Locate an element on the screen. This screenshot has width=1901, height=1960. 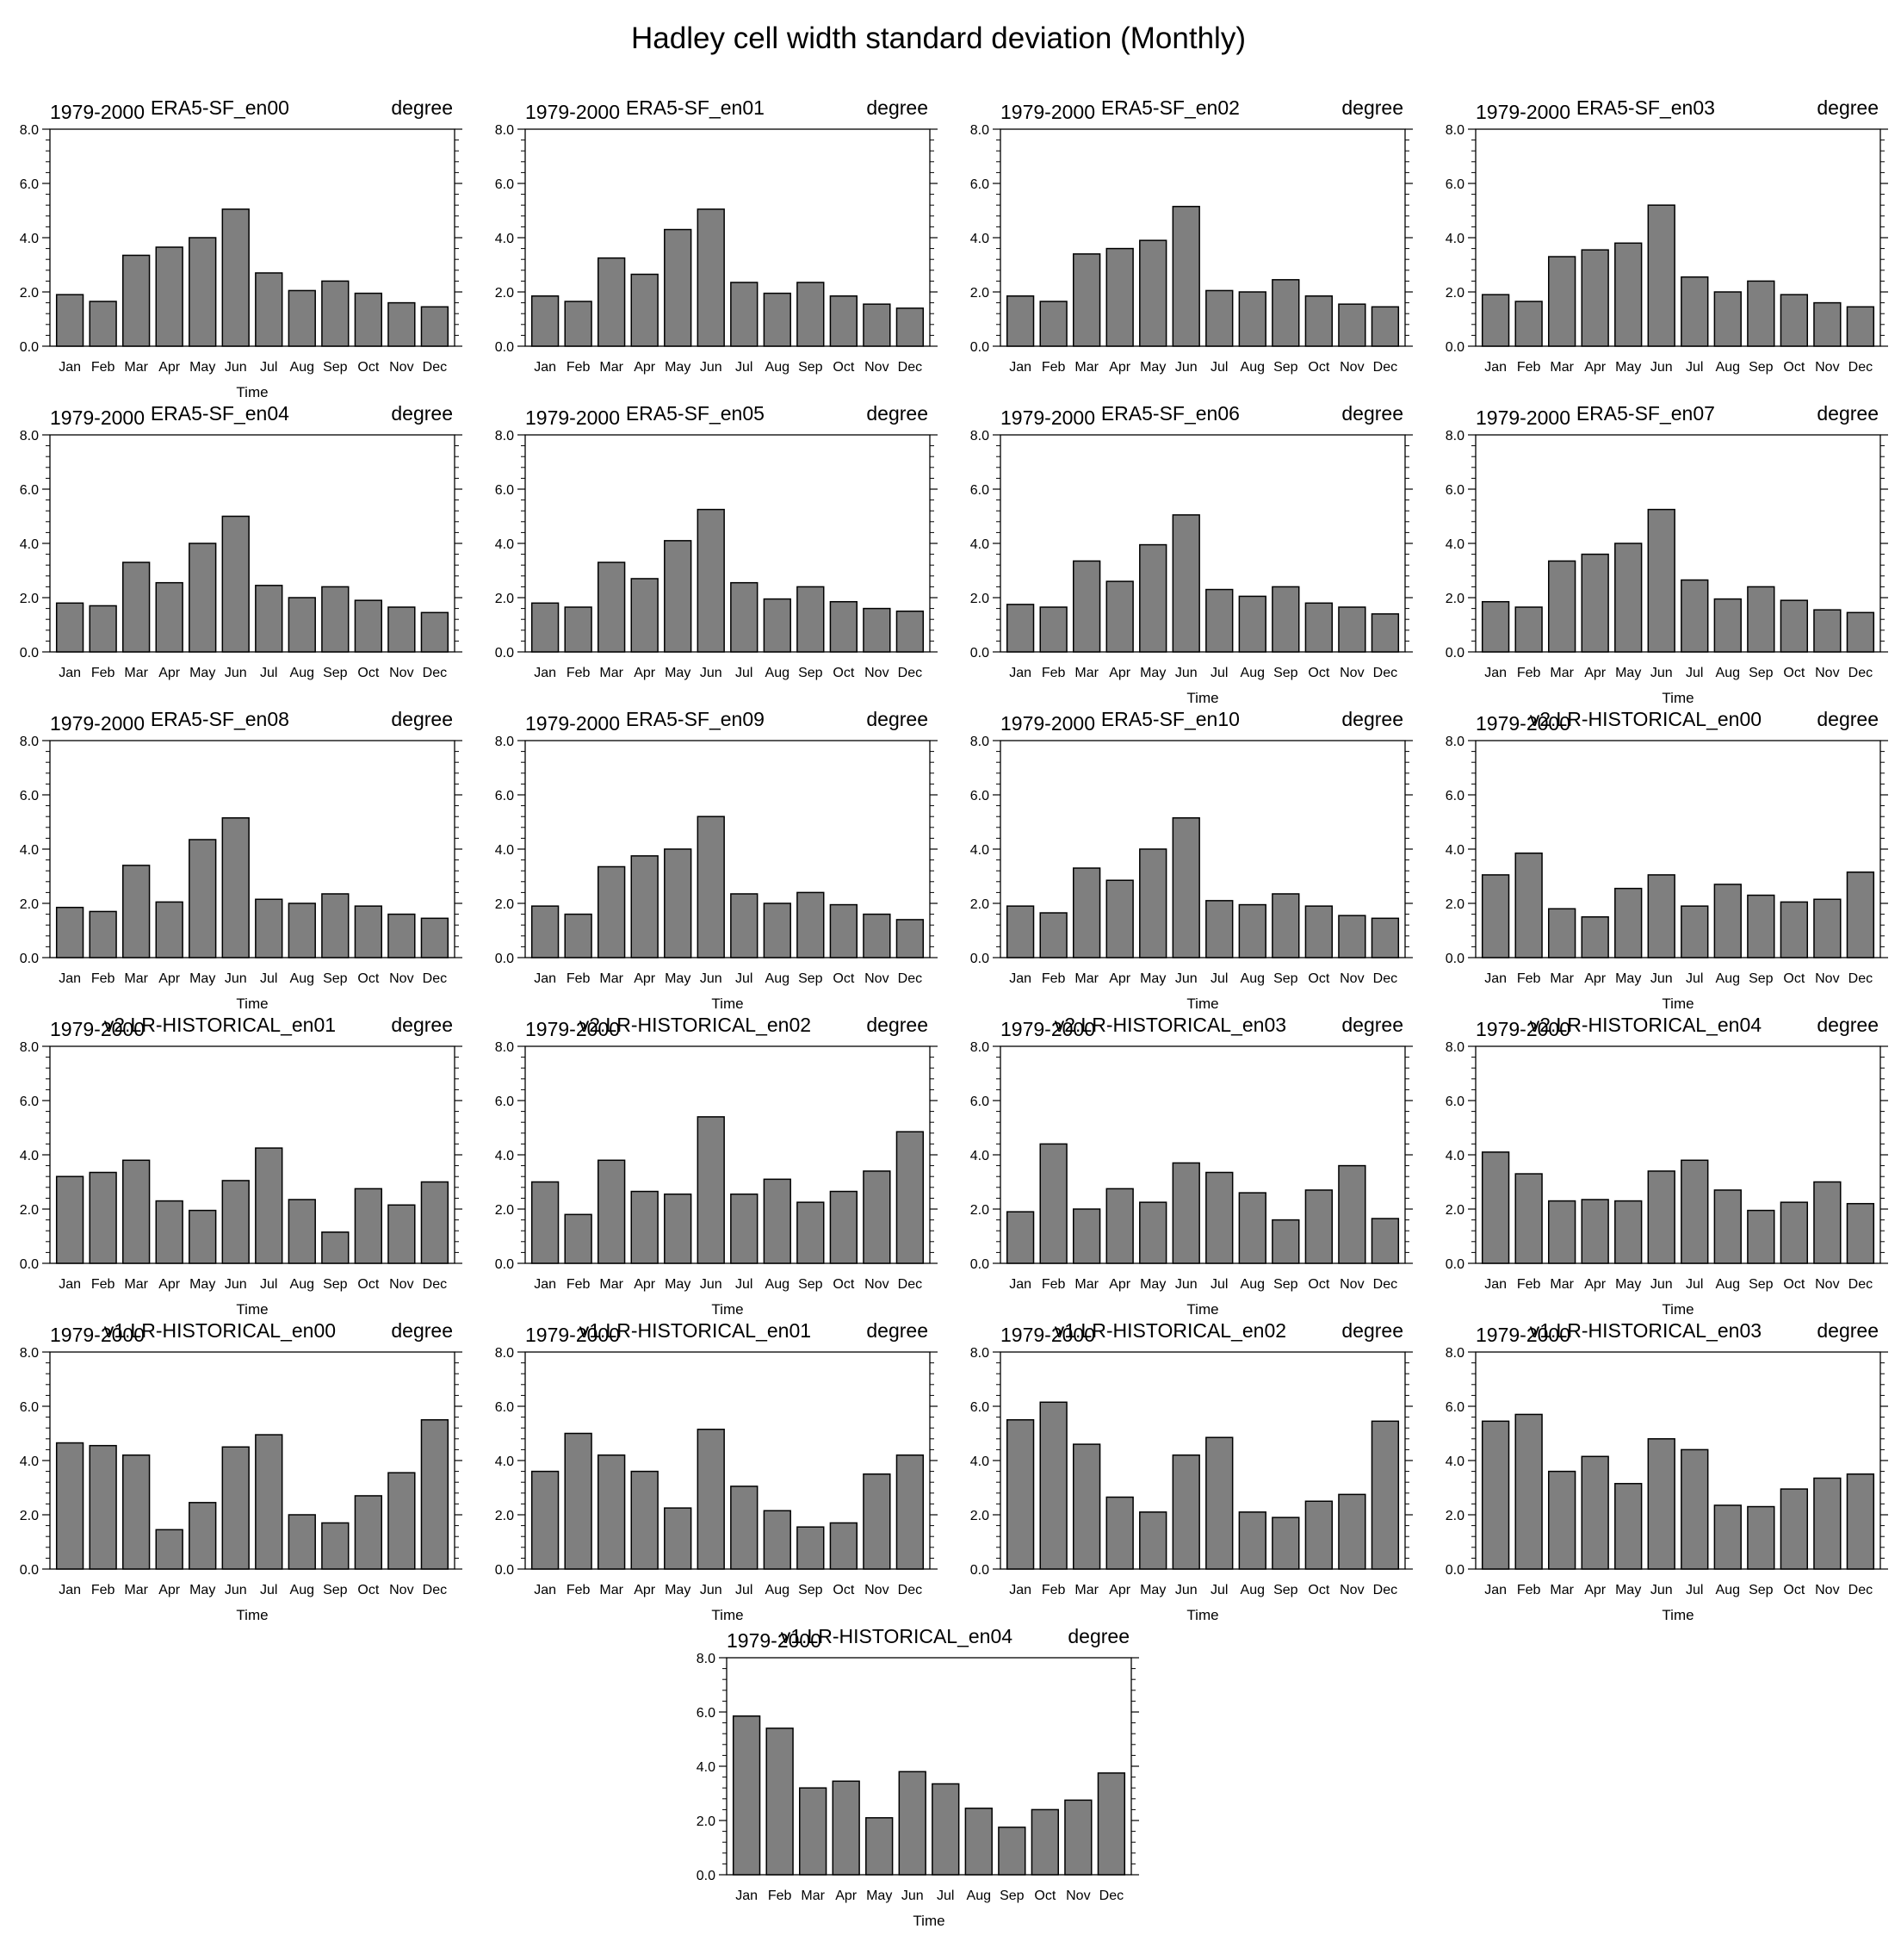
y-tick-label: 2.0 is located at coordinates (1455, 1210).